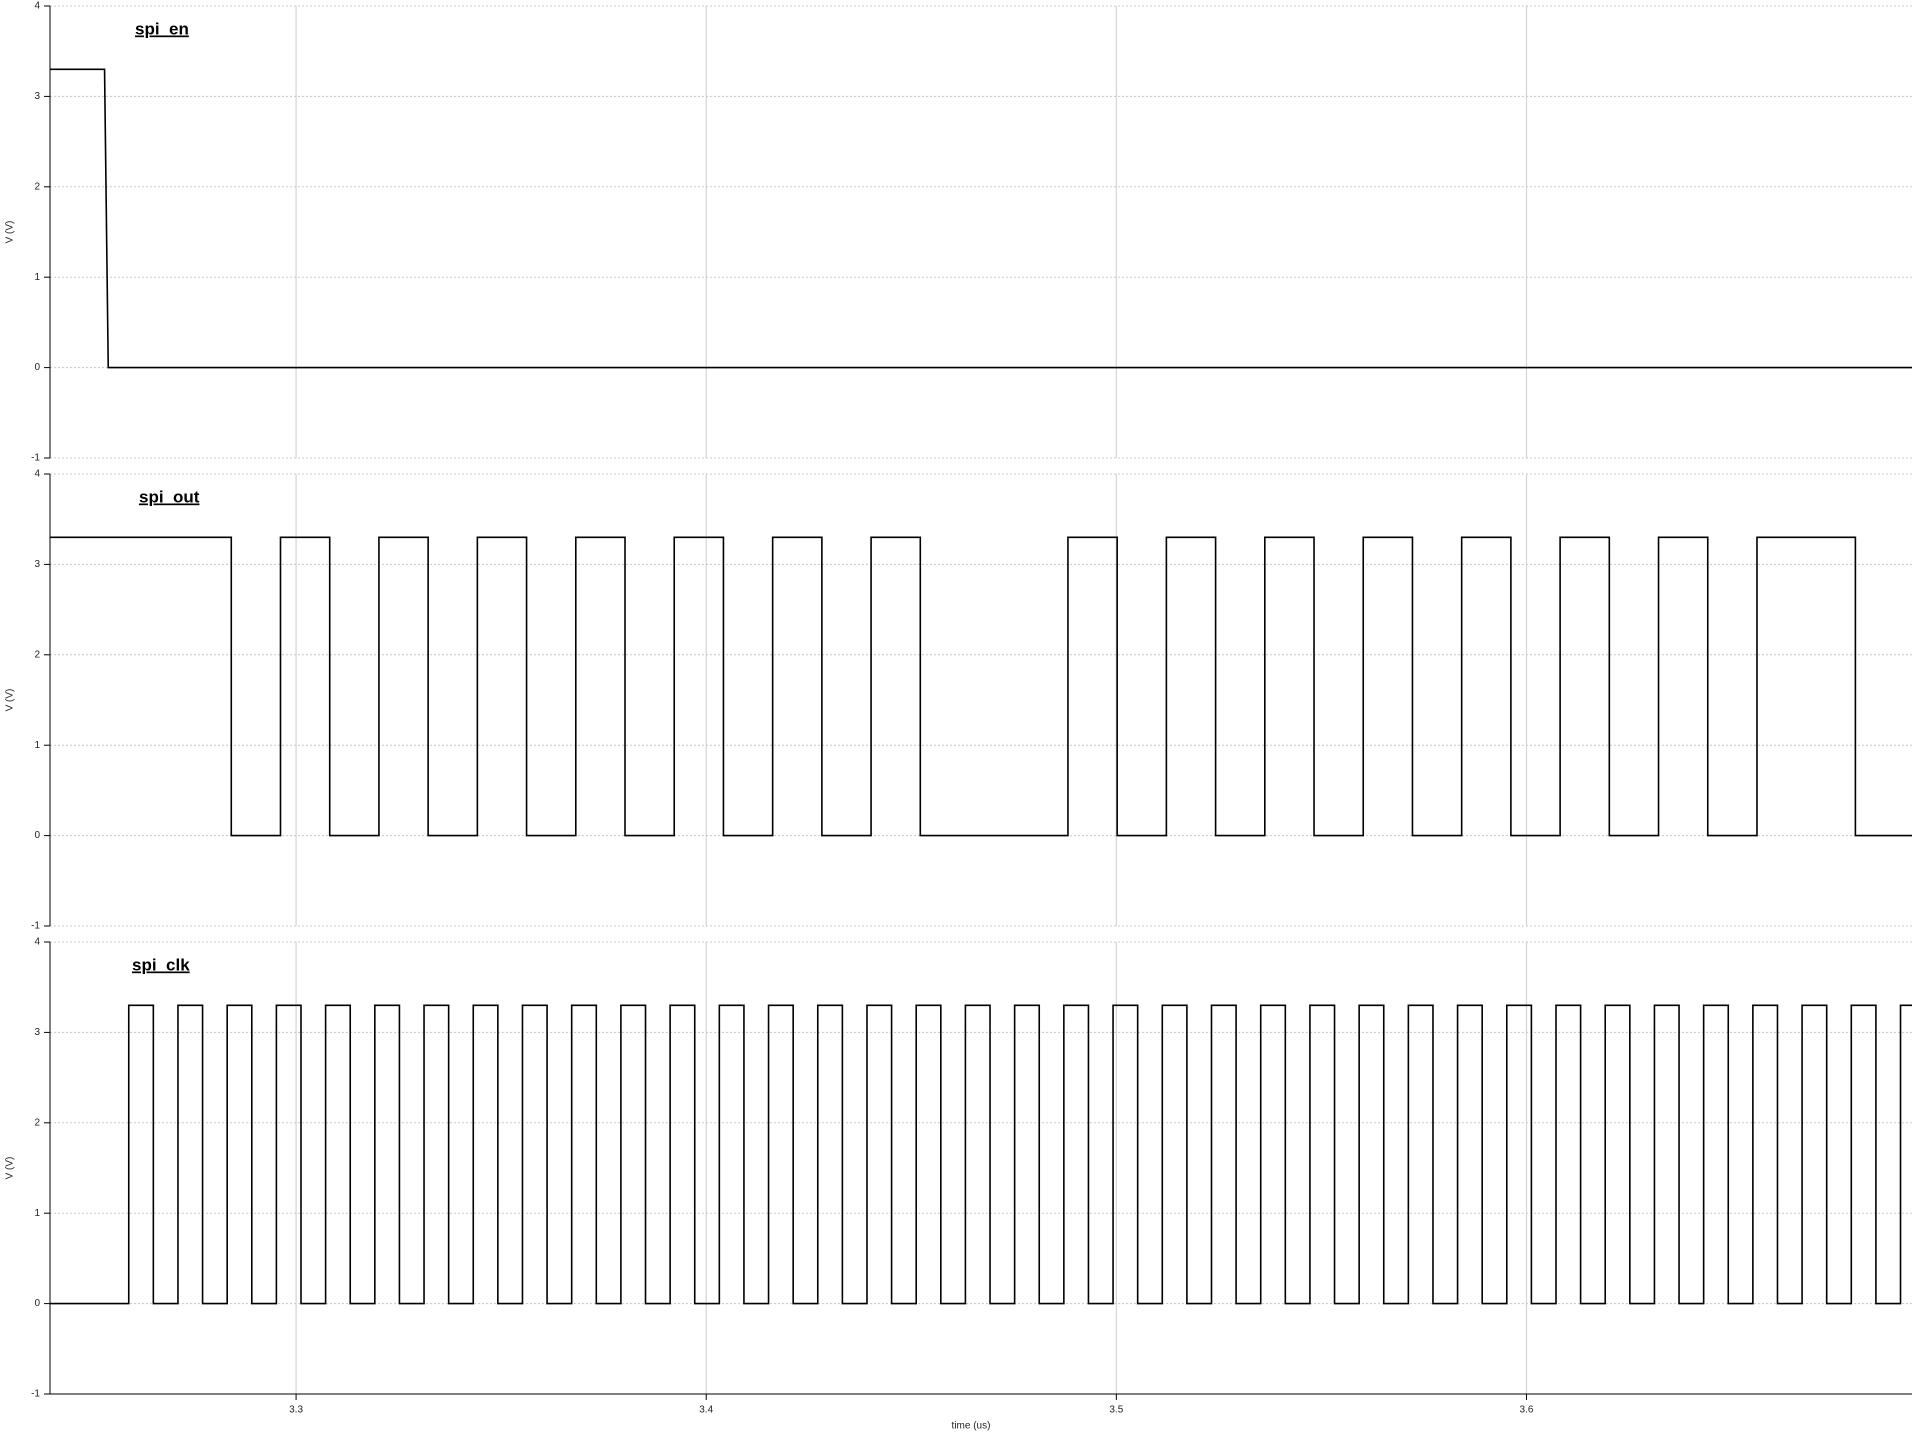  Describe the element at coordinates (162, 28) in the screenshot. I see `panel-title: spi_en` at that location.